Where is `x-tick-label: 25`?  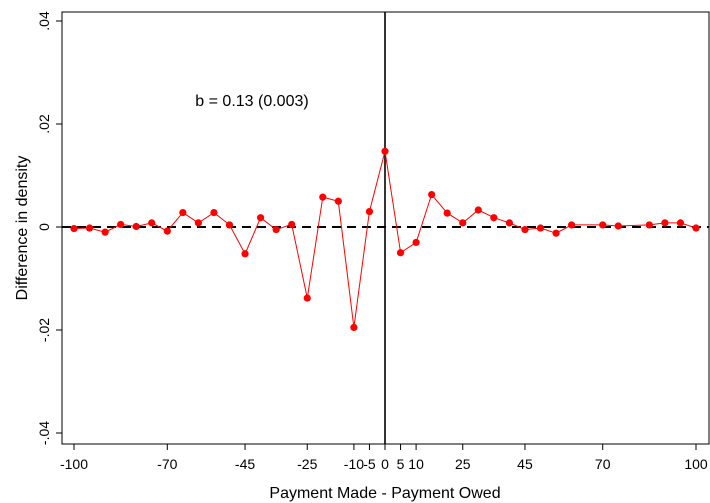 x-tick-label: 25 is located at coordinates (463, 464).